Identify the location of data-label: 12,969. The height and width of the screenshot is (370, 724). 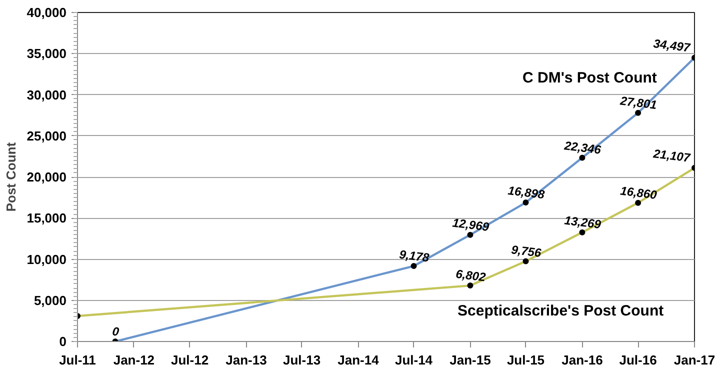
(471, 225).